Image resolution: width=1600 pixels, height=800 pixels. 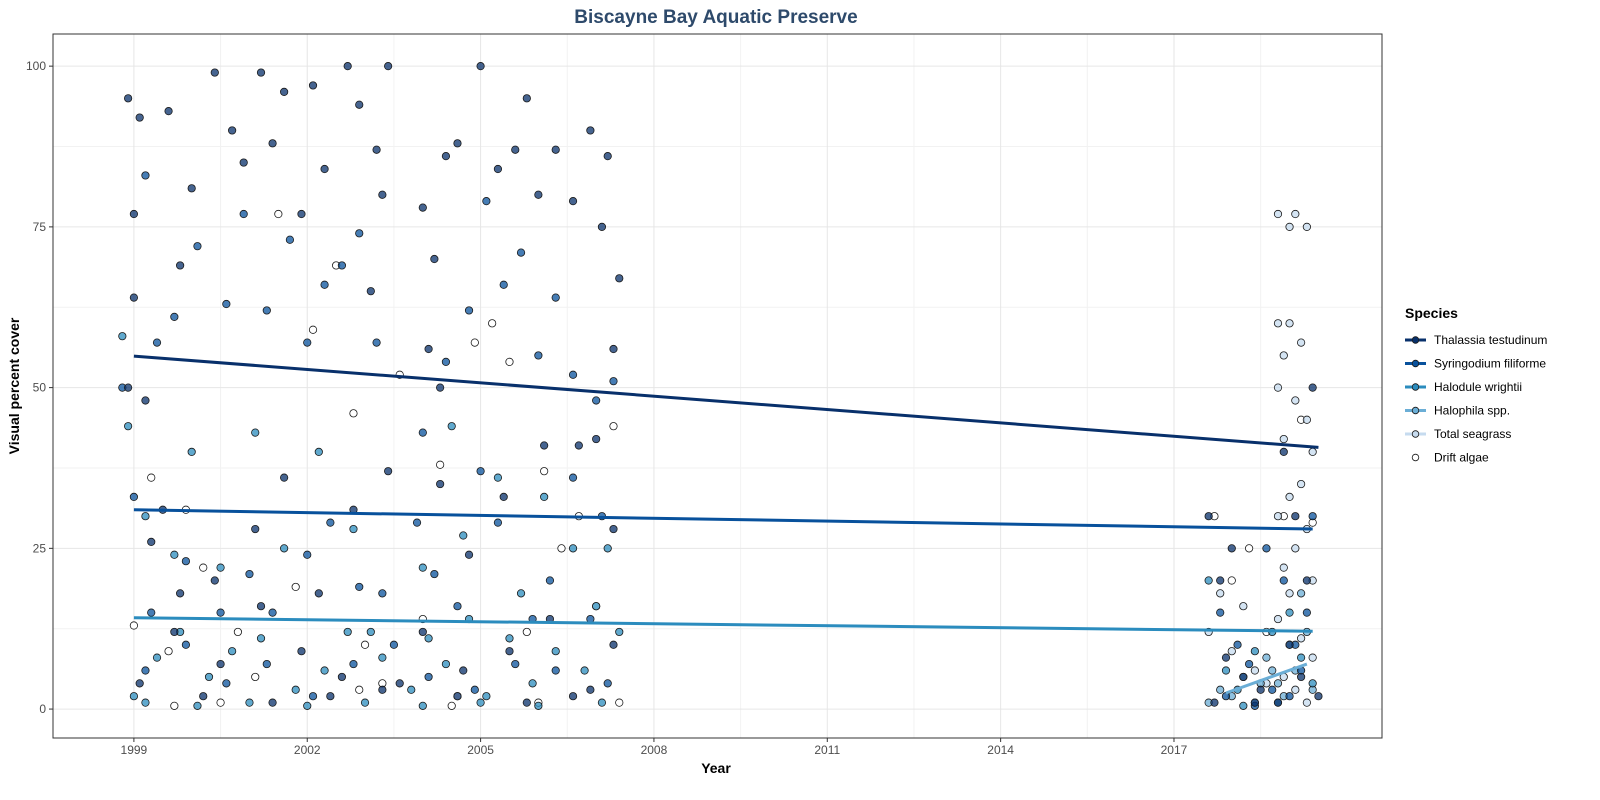 I want to click on chart-title: Biscayne Bay Aquatic Preserve, so click(x=715, y=17).